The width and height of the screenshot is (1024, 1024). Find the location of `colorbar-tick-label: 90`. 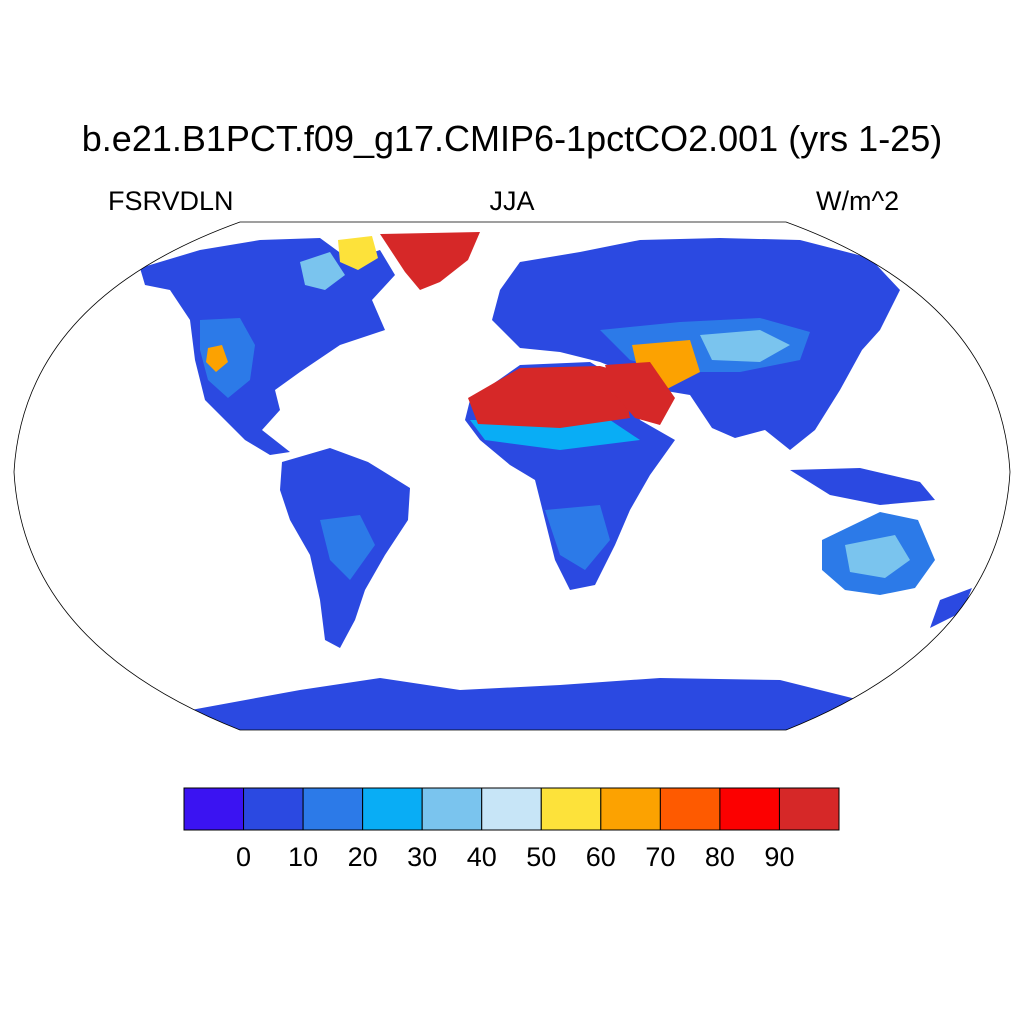

colorbar-tick-label: 90 is located at coordinates (779, 857).